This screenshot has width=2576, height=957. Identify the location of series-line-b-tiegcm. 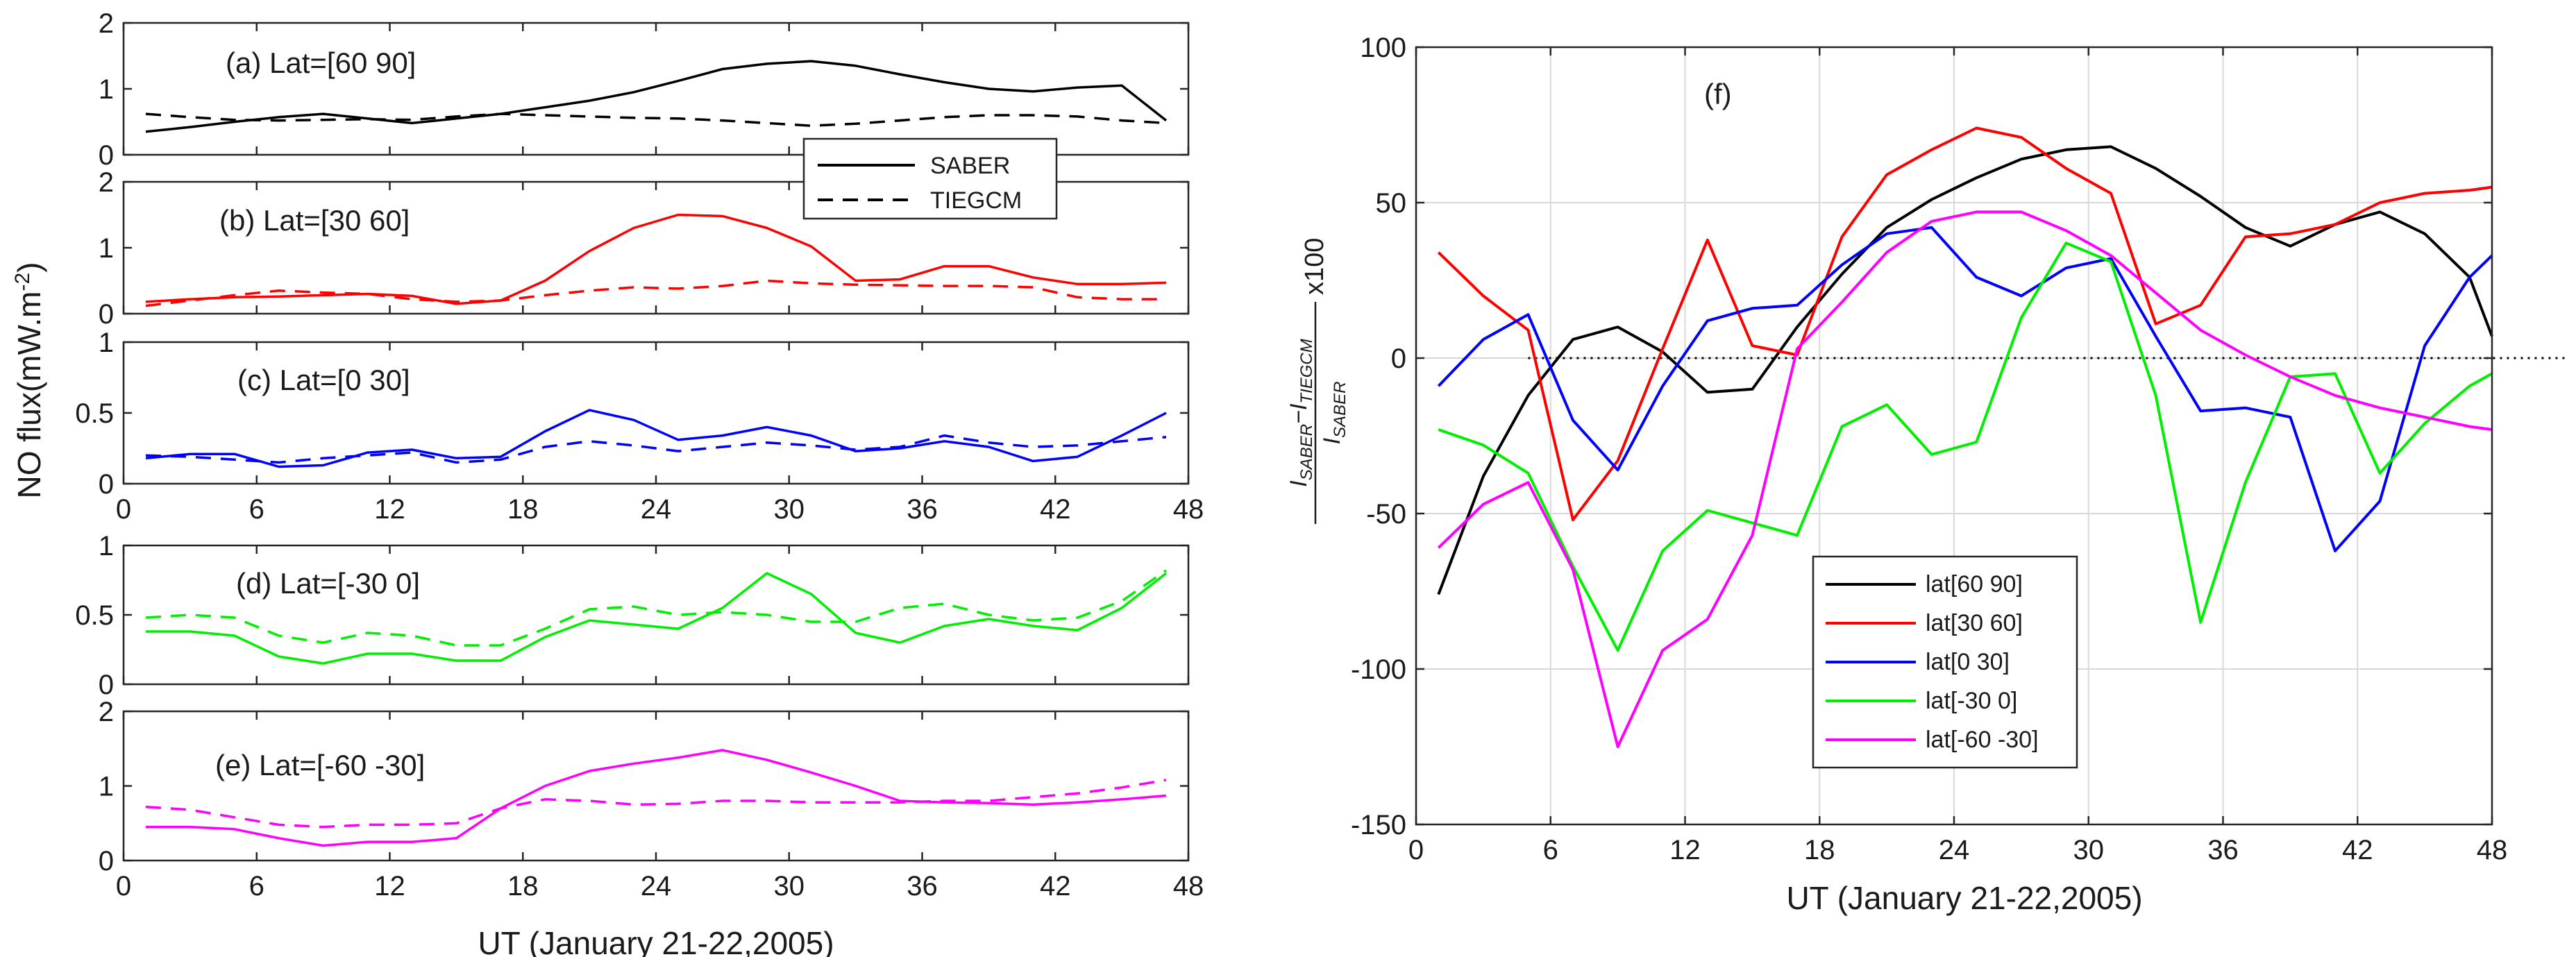
(655, 293).